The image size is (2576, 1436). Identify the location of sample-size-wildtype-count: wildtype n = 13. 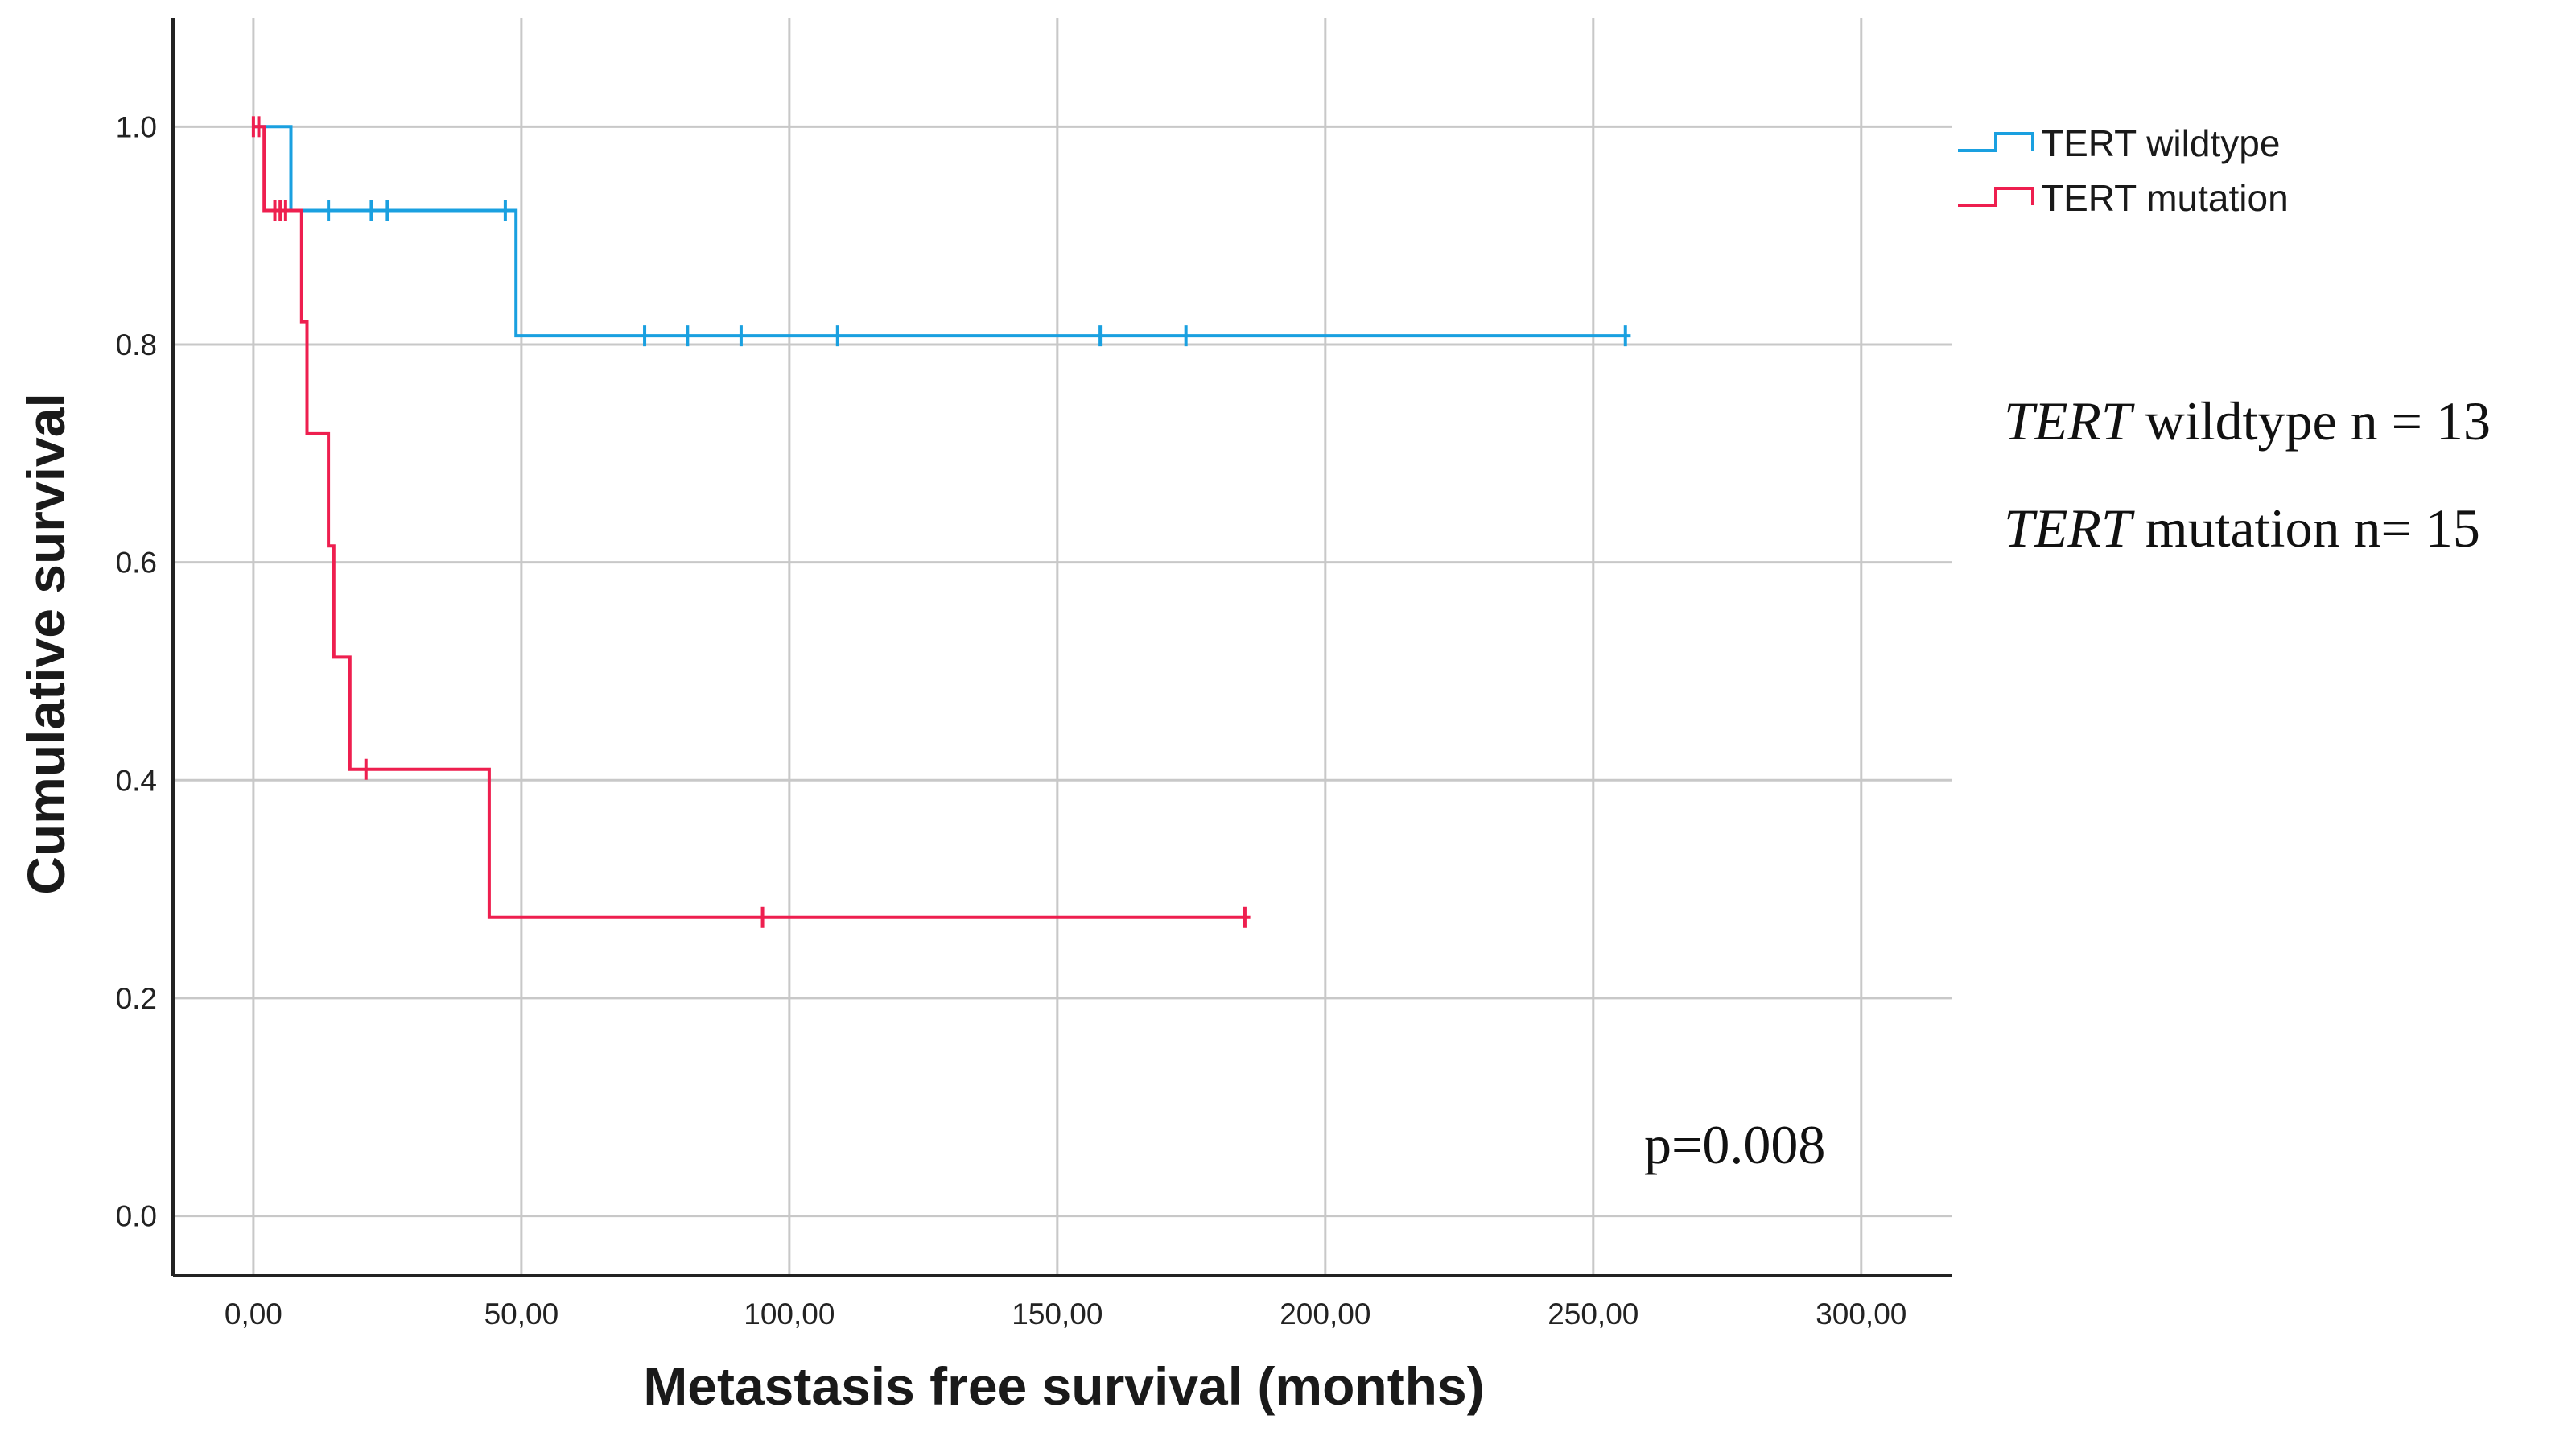
(2311, 421).